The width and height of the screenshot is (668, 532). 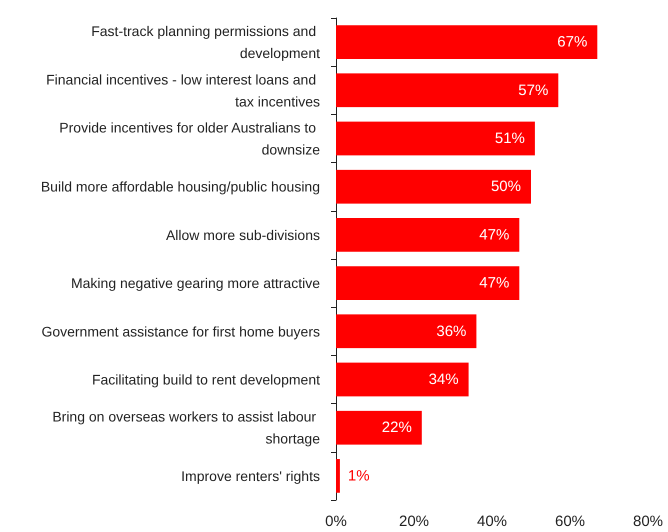 What do you see at coordinates (492, 521) in the screenshot?
I see `x-tick-label: 40%` at bounding box center [492, 521].